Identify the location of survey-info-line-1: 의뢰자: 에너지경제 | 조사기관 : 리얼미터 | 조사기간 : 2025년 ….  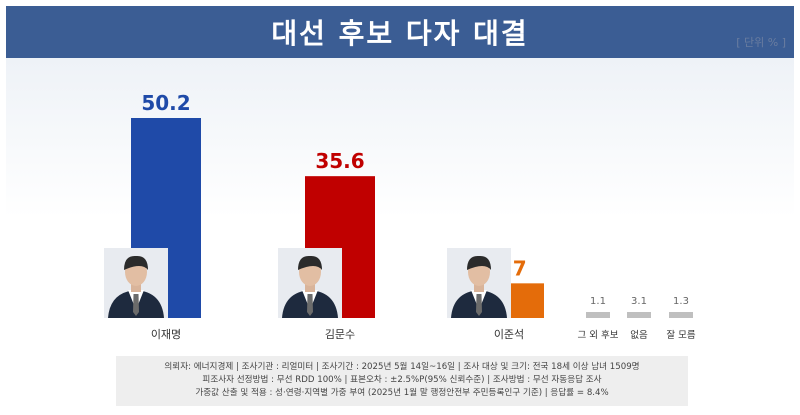
(402, 367).